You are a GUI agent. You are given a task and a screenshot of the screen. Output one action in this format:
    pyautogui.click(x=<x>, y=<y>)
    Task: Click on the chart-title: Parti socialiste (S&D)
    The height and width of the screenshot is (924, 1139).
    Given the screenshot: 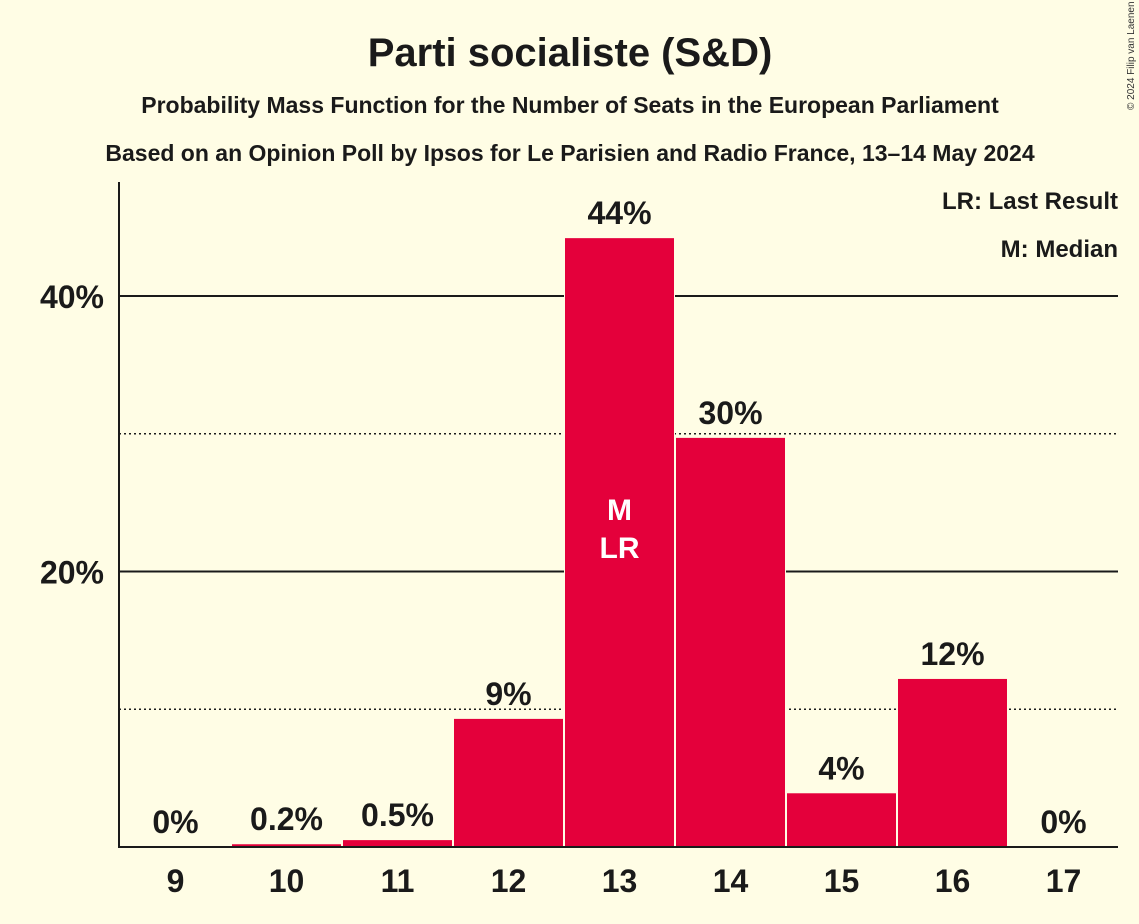 What is the action you would take?
    pyautogui.click(x=570, y=53)
    